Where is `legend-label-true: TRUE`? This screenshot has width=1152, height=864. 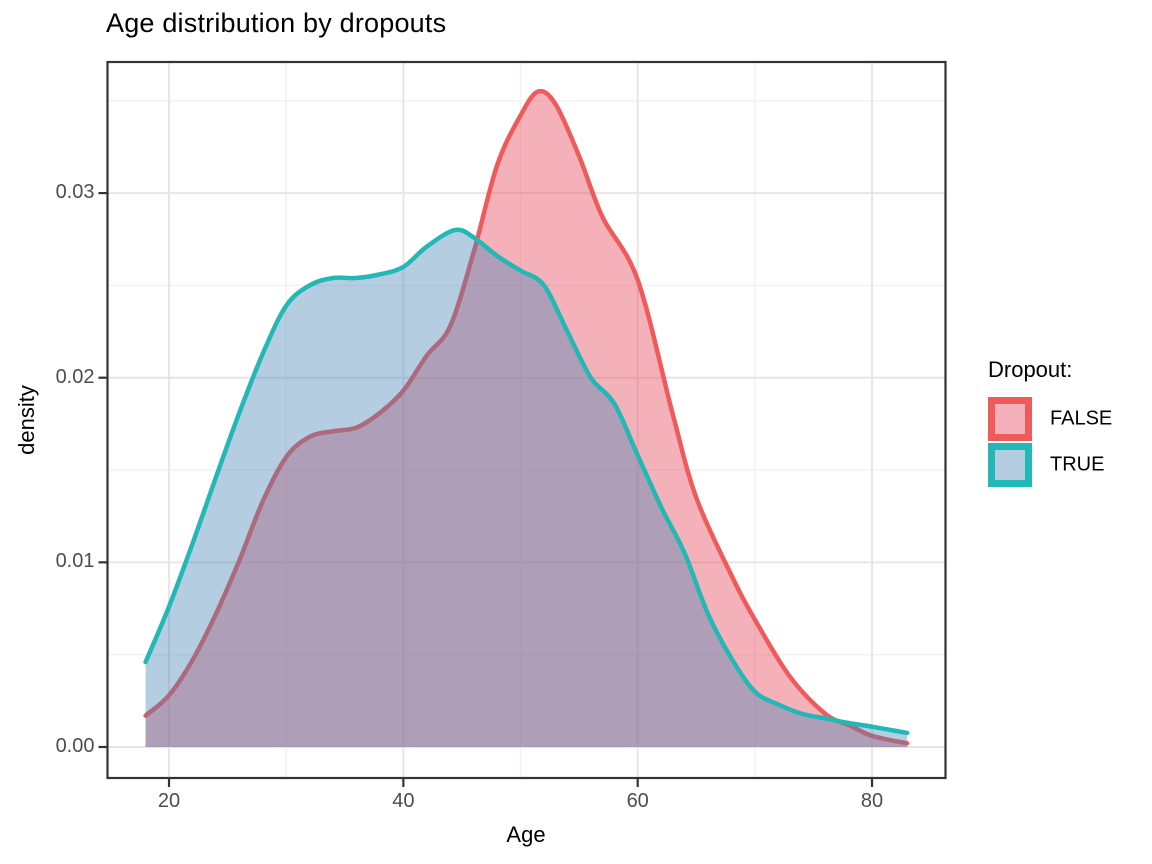 legend-label-true: TRUE is located at coordinates (1077, 464).